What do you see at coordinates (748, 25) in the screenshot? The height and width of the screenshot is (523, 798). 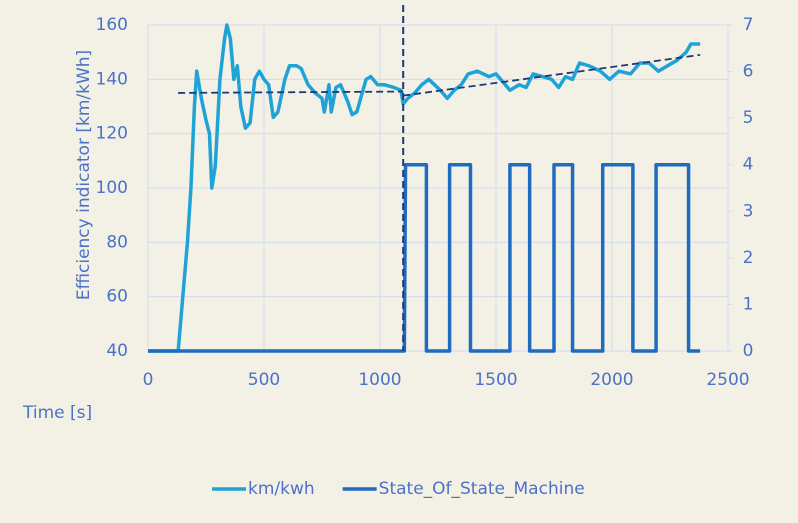 I see `y2-tick-label: 7` at bounding box center [748, 25].